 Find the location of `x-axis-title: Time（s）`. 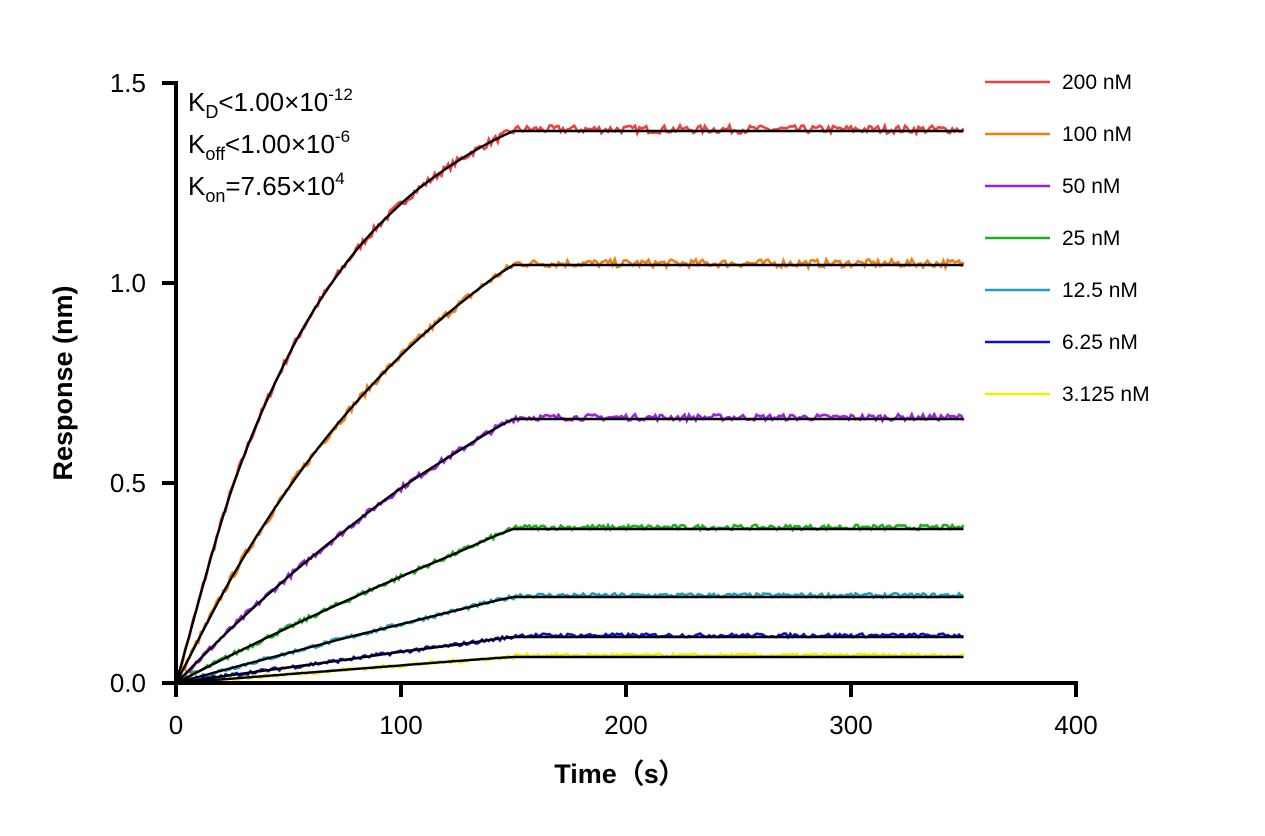

x-axis-title: Time（s） is located at coordinates (620, 774).